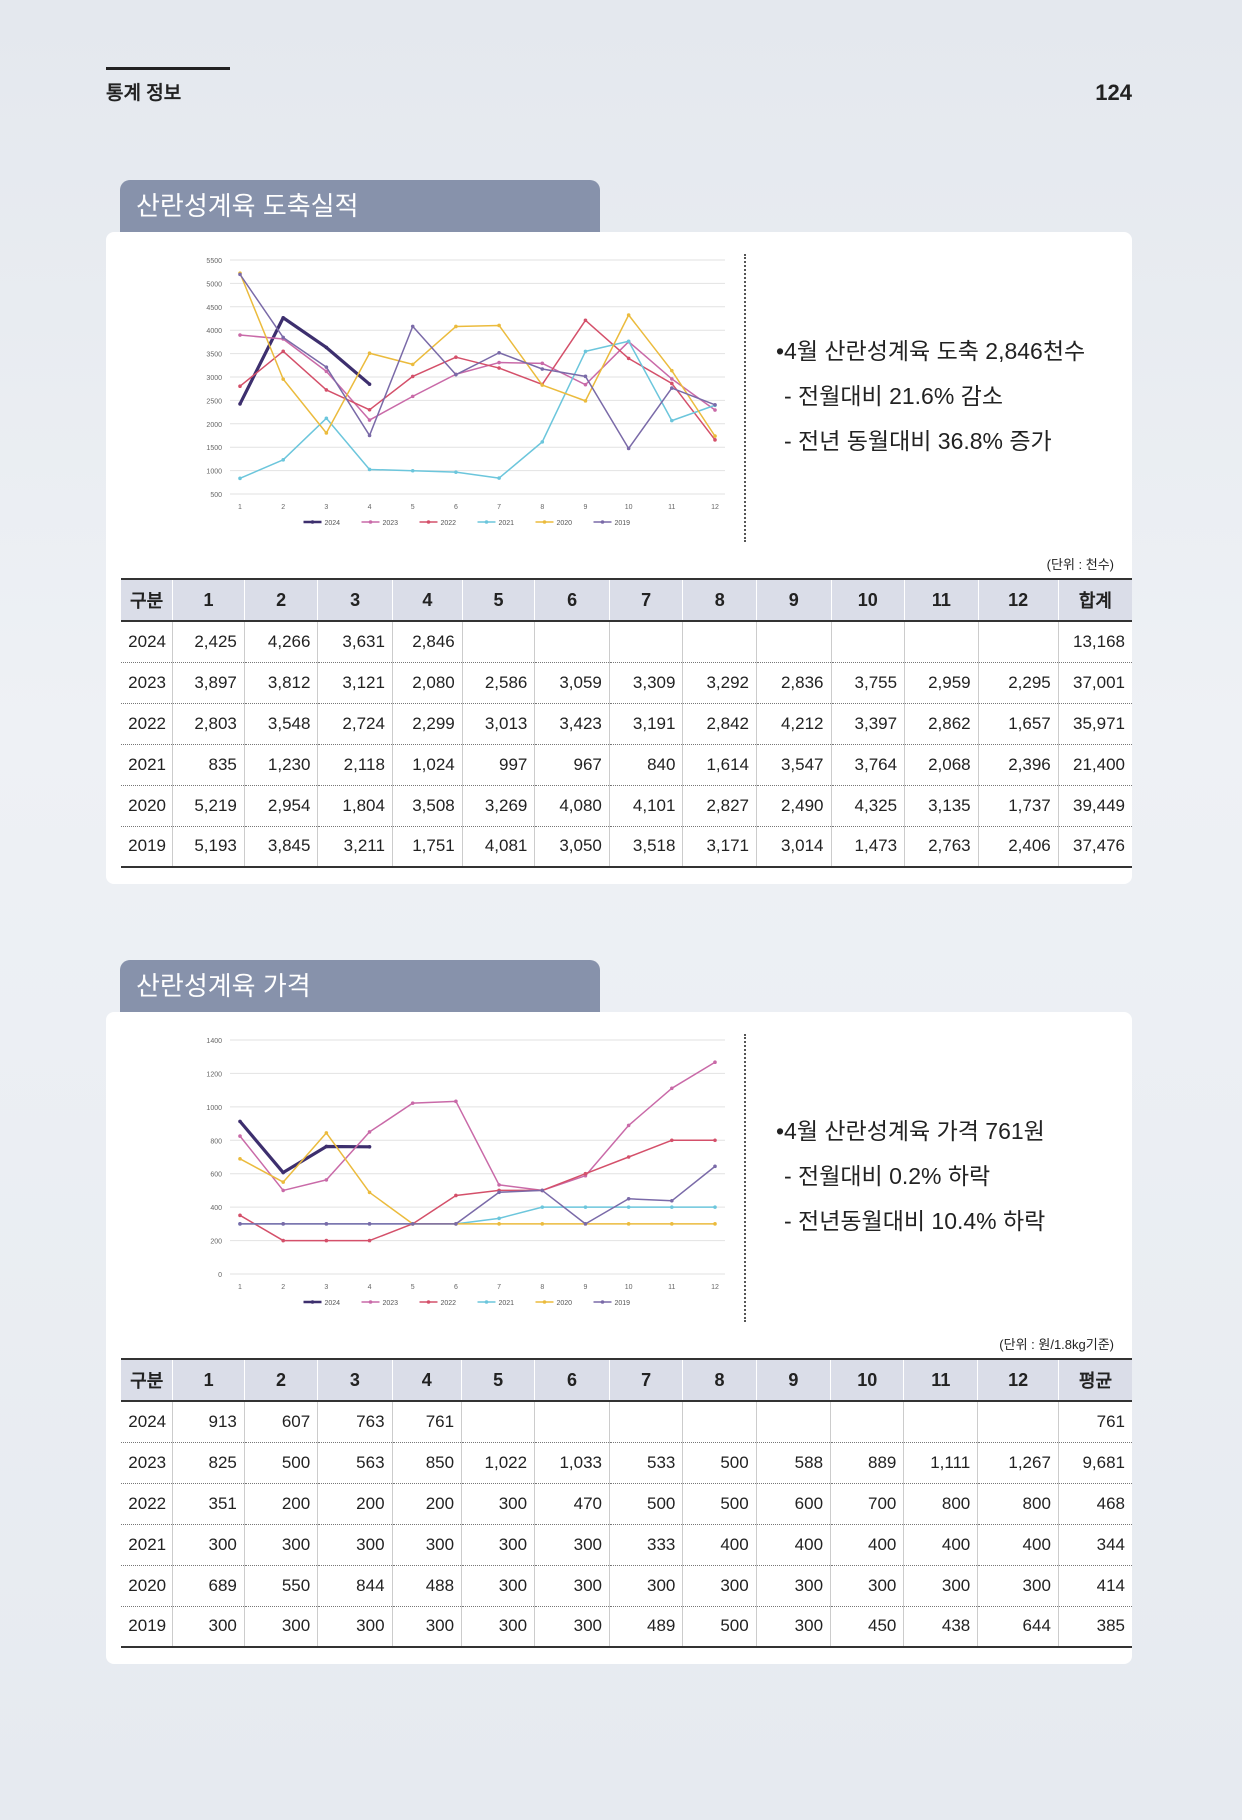 The height and width of the screenshot is (1820, 1242). I want to click on table-header-row: 구분 1 2 3 4 5 6 7 8 9 10 11 12 평균, so click(626, 1380).